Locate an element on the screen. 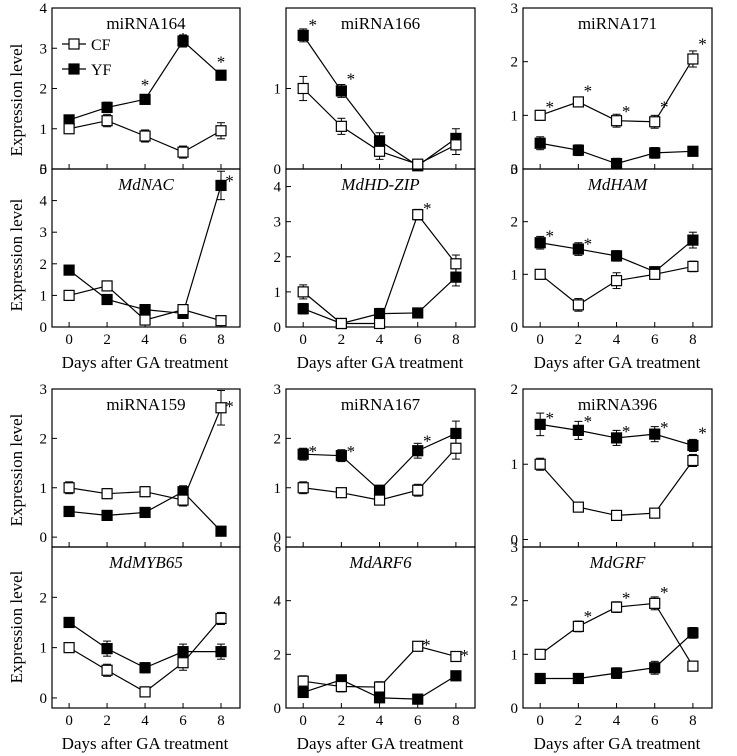 The width and height of the screenshot is (737, 756). panel-title: miRNA159 is located at coordinates (145, 404).